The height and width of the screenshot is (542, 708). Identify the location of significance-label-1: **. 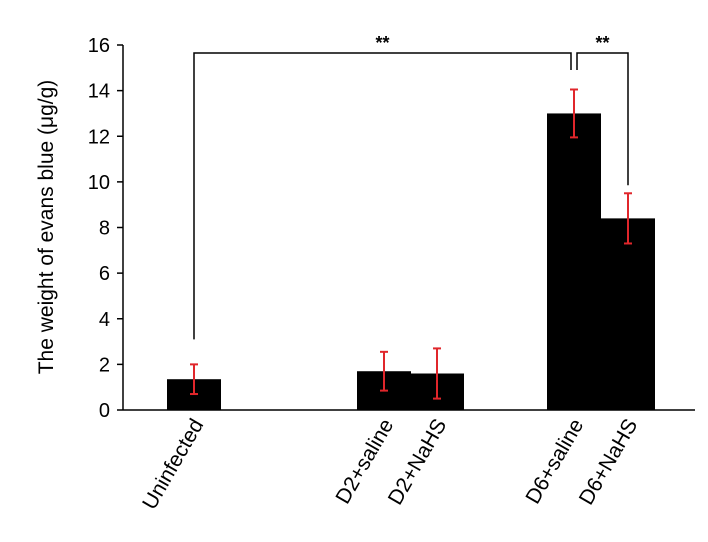
(382, 43).